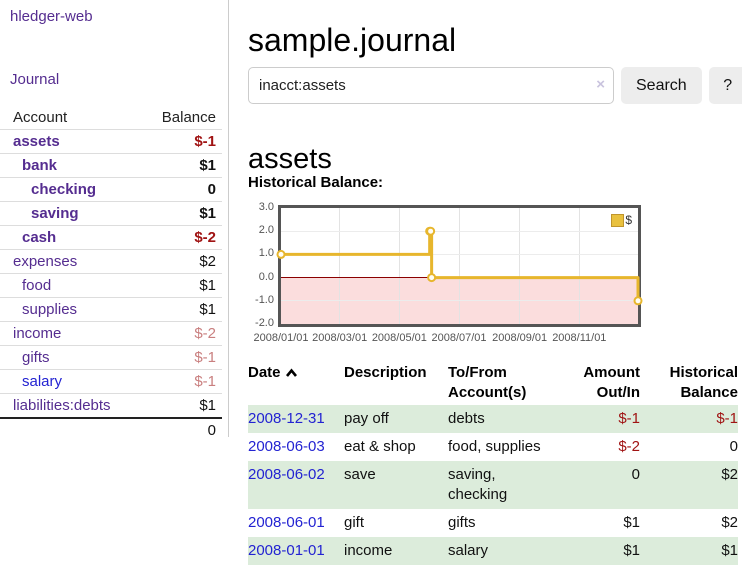  I want to click on account-link-gifts: gifts, so click(36, 357).